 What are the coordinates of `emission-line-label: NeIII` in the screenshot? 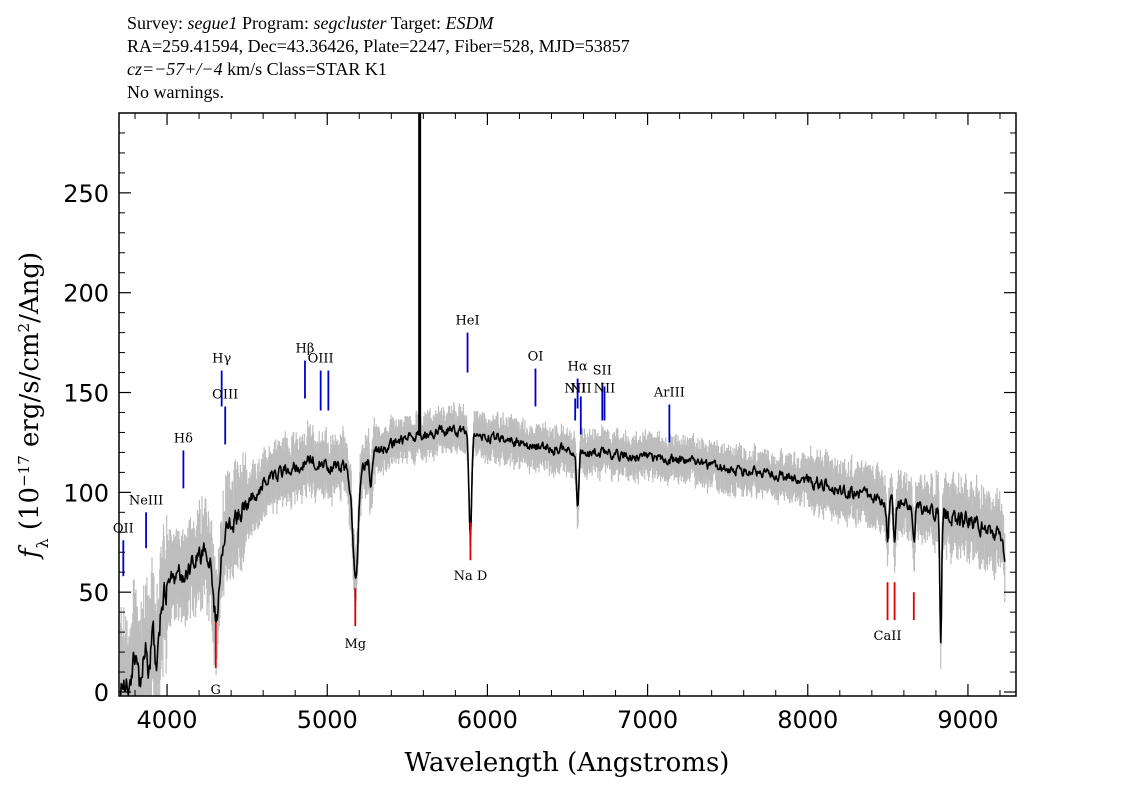 It's located at (146, 500).